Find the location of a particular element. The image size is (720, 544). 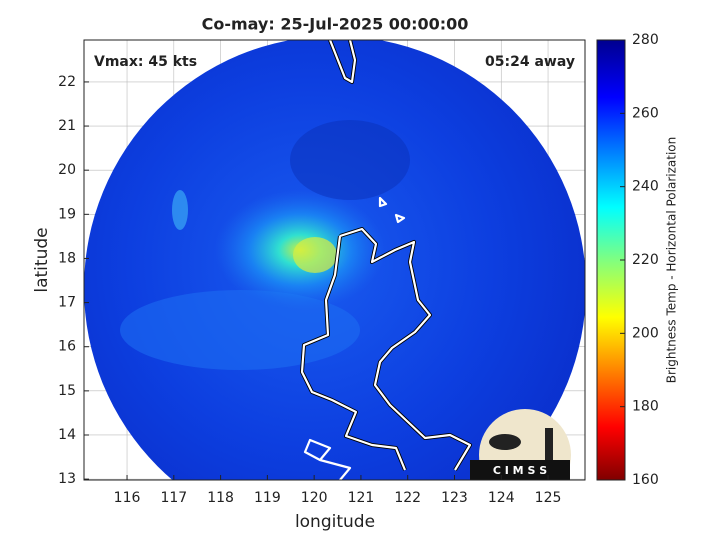

logo-tower is located at coordinates (549, 444).